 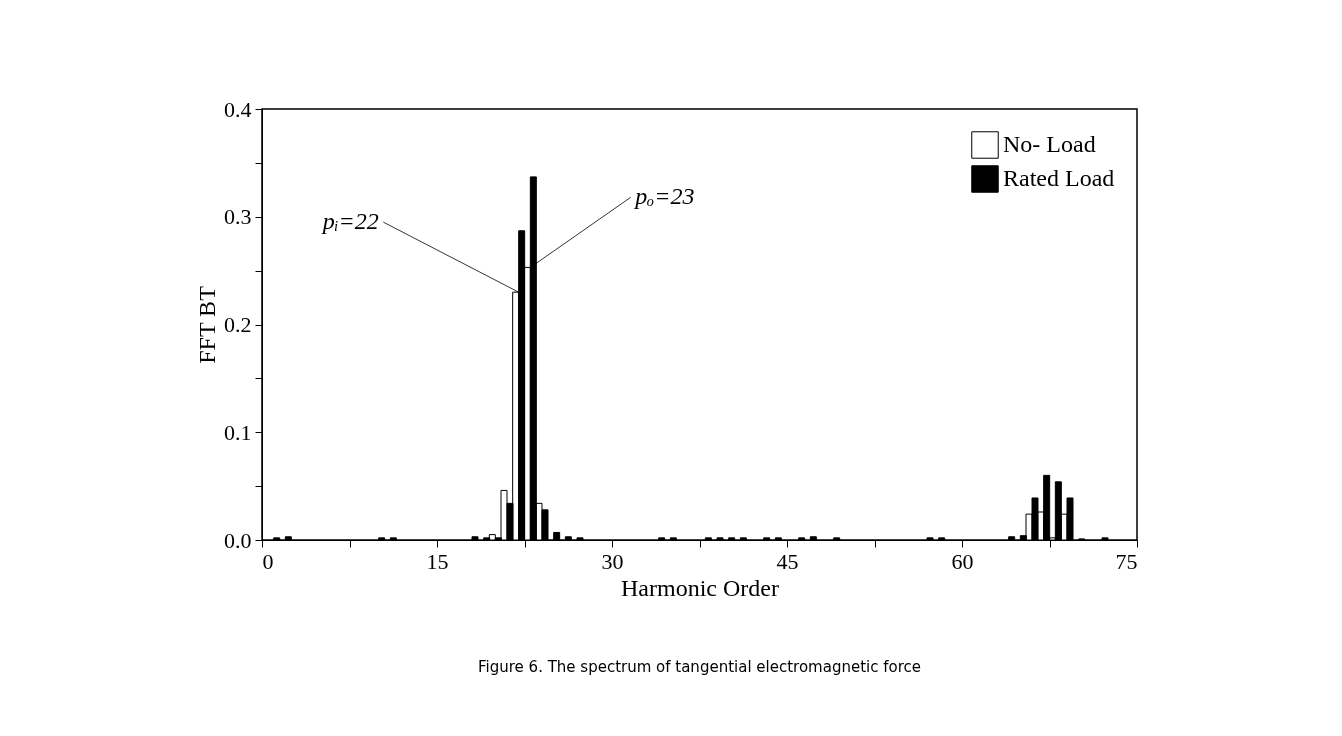 What do you see at coordinates (437, 561) in the screenshot?
I see `x-tick-label: 15` at bounding box center [437, 561].